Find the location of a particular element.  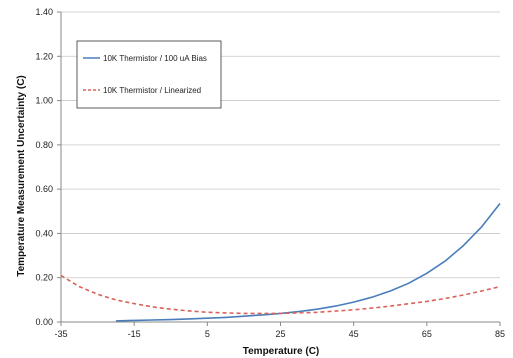

x-tick-label: 65 is located at coordinates (427, 334).